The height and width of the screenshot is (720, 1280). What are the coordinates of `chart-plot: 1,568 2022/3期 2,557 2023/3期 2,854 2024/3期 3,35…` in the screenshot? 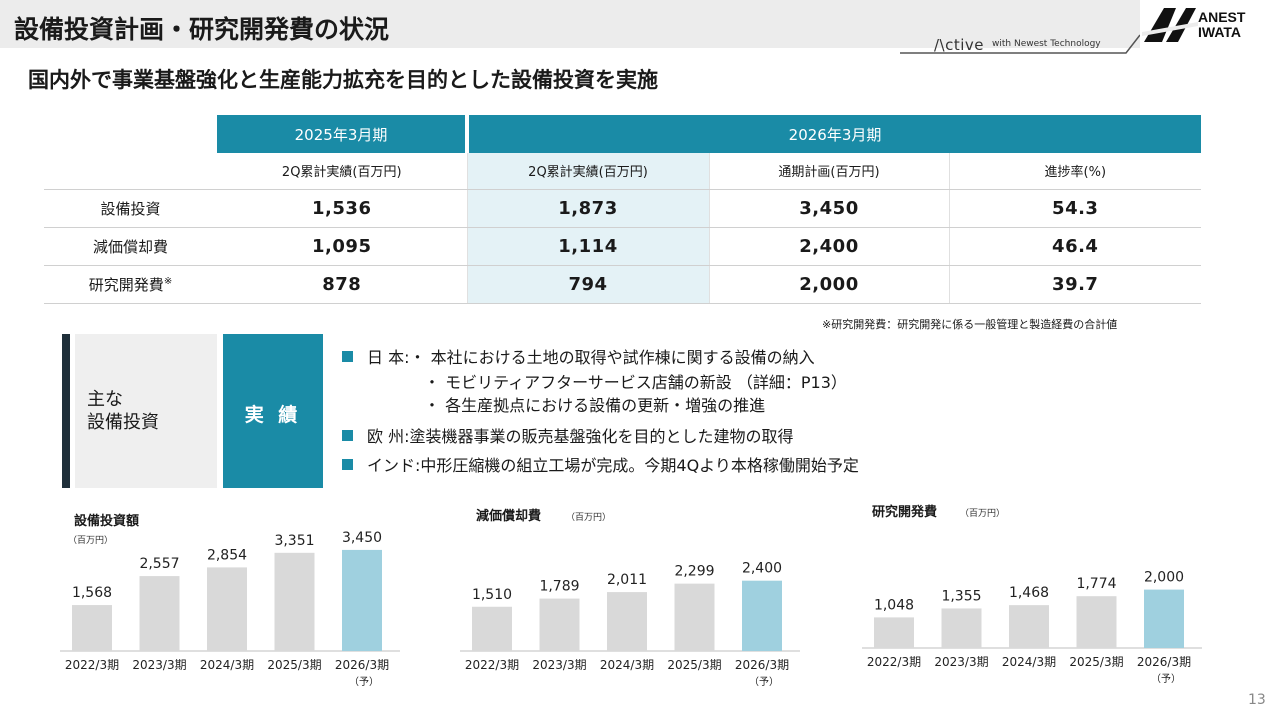 It's located at (230, 609).